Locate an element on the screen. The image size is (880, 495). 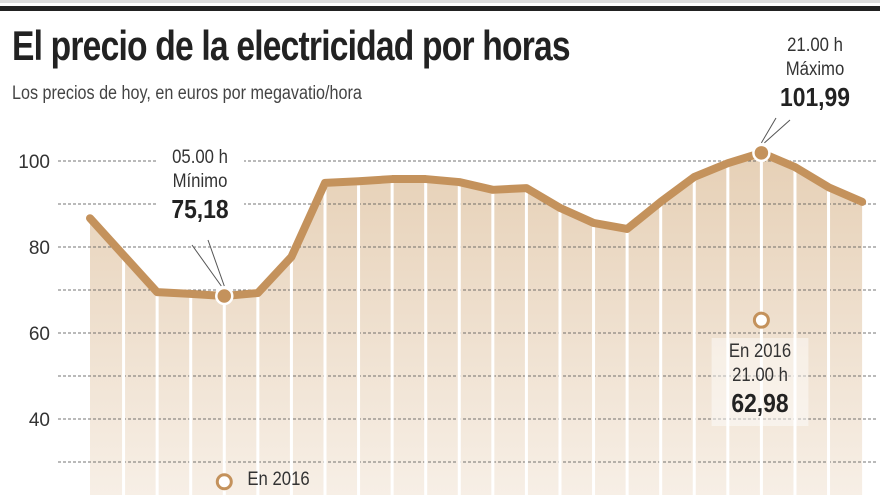
y-tick-label: 40 is located at coordinates (39, 420).